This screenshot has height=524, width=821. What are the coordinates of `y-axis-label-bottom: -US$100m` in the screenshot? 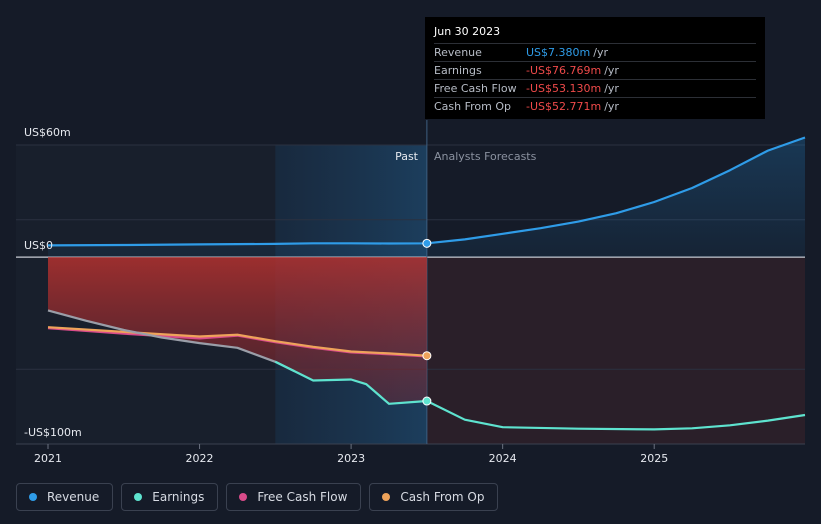 It's located at (53, 432).